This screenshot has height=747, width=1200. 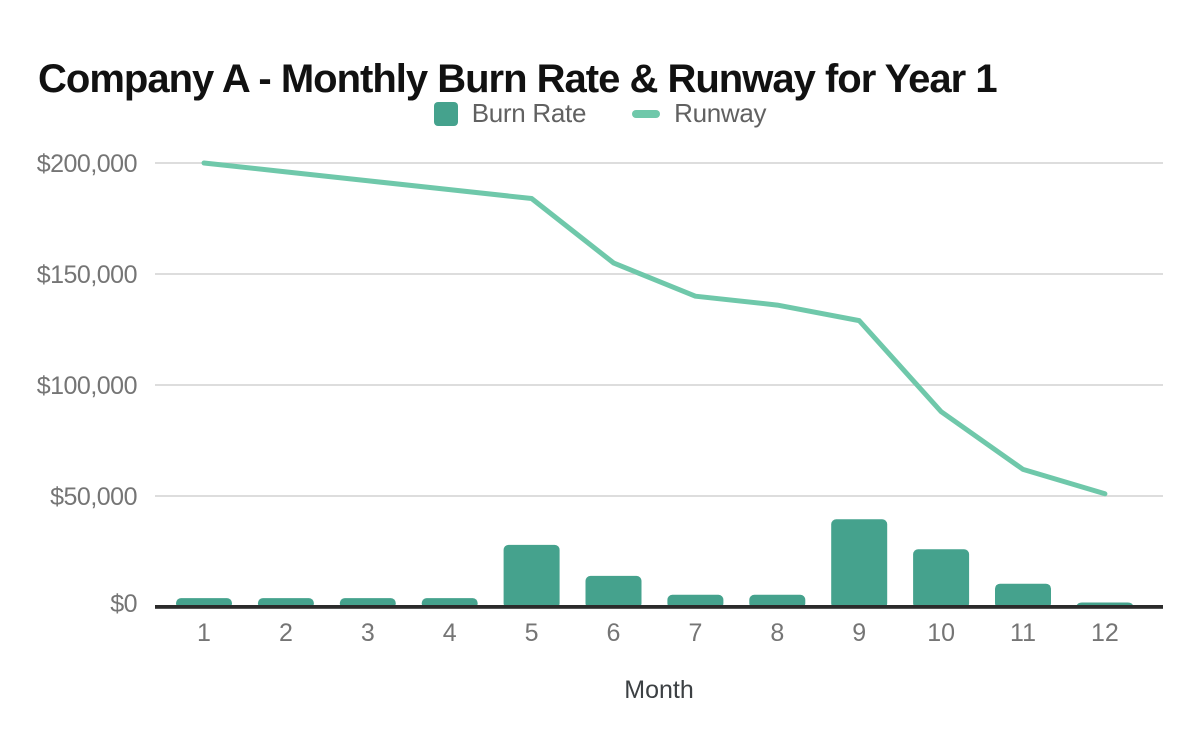 What do you see at coordinates (532, 633) in the screenshot?
I see `x-tick-label: 5` at bounding box center [532, 633].